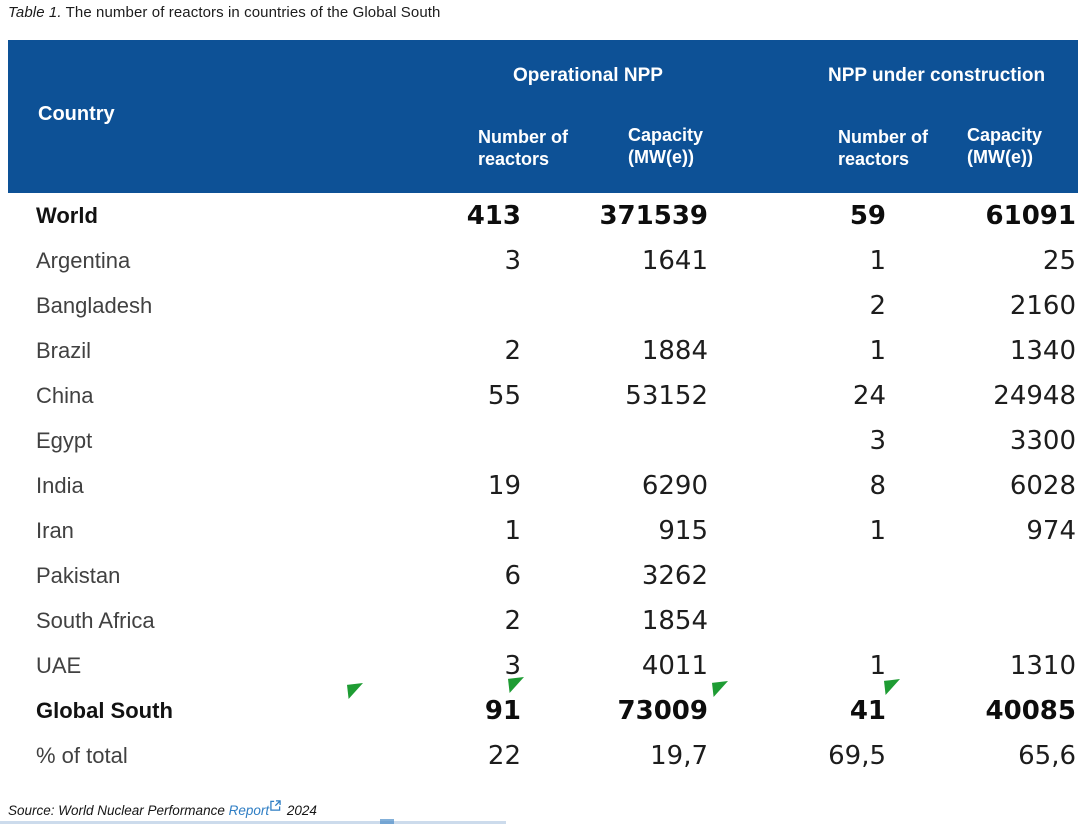 Image resolution: width=1084 pixels, height=825 pixels. I want to click on table-row: Argentina 3 1641 1 25, so click(543, 260).